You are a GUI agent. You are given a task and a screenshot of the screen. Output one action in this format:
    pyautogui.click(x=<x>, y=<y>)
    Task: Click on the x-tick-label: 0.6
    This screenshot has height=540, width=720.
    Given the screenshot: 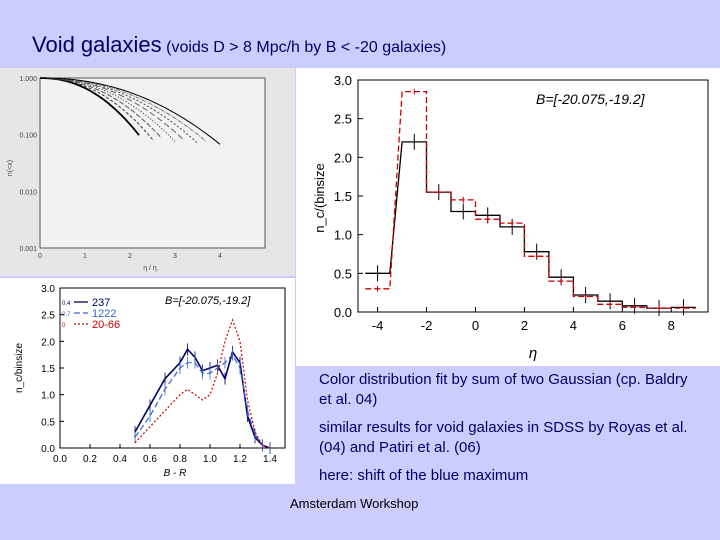 What is the action you would take?
    pyautogui.click(x=150, y=459)
    